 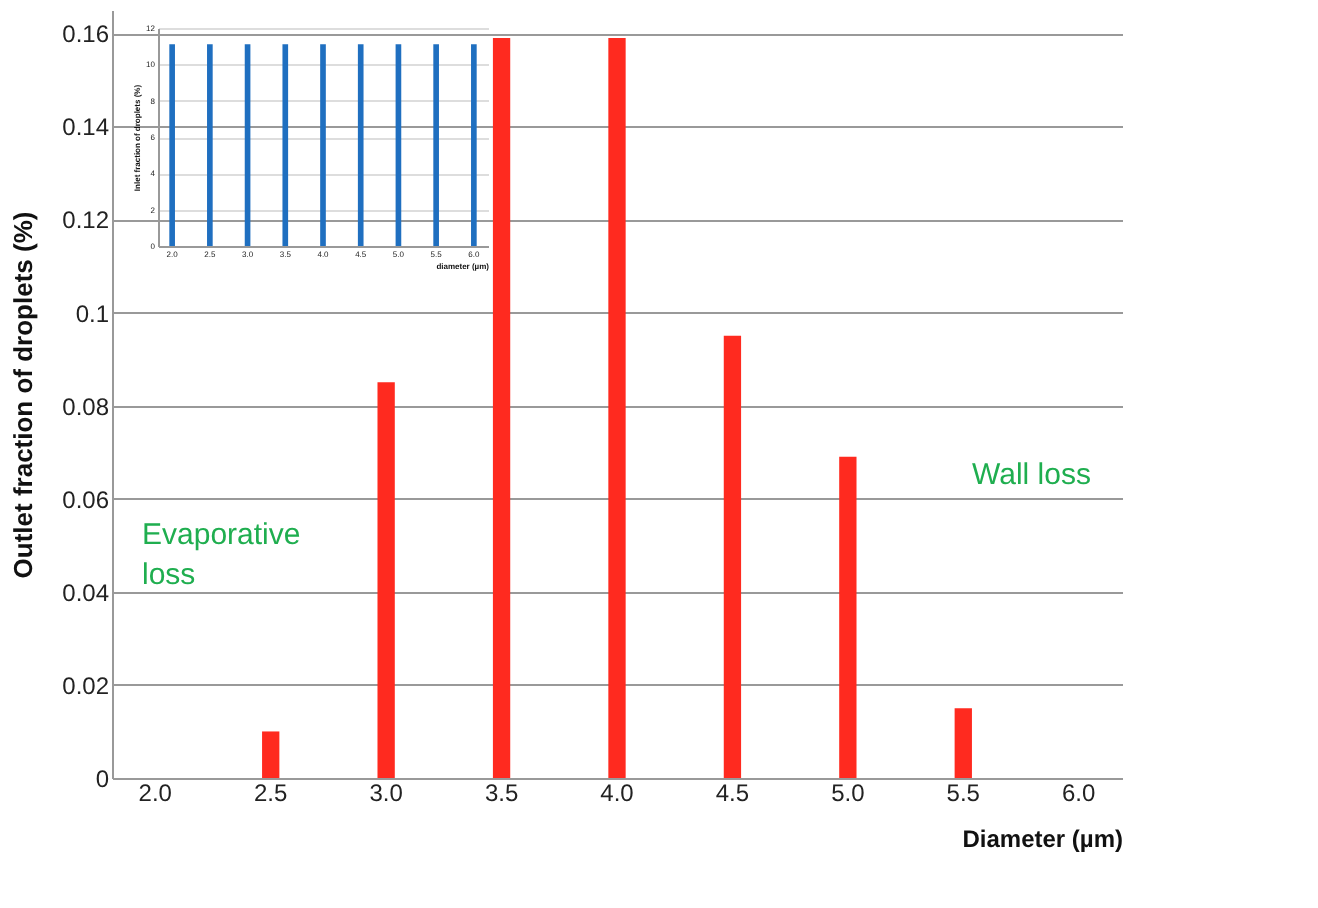 I want to click on y-axis-title: Outlet fraction of droplets (%), so click(x=23, y=395).